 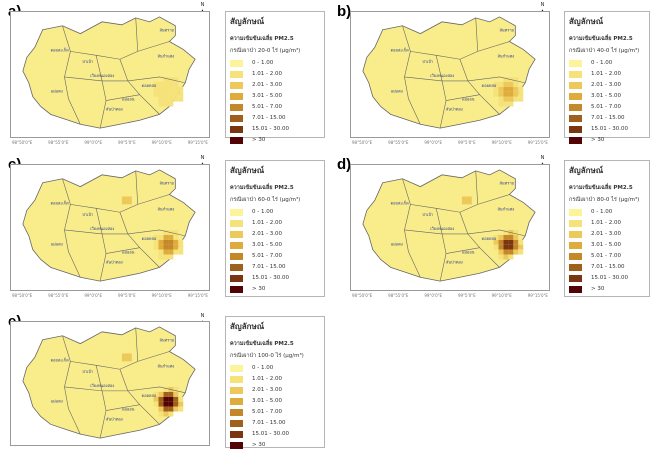 I want to click on legend-subtitle: กรณีเผาป่า 80-0 ไร่ (μg/m³), so click(x=604, y=200).